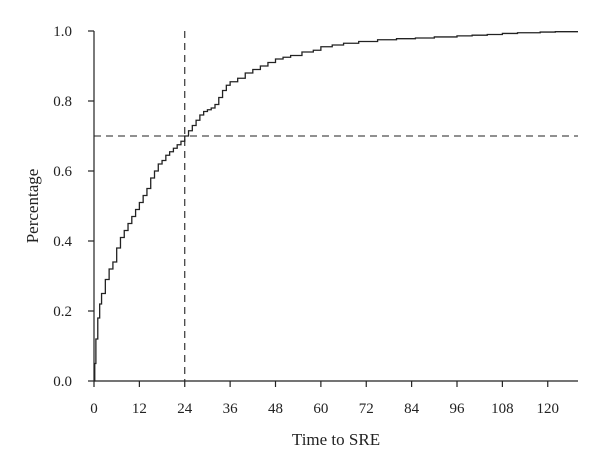 The height and width of the screenshot is (467, 600). I want to click on y-tick-label: 0.8, so click(62, 102).